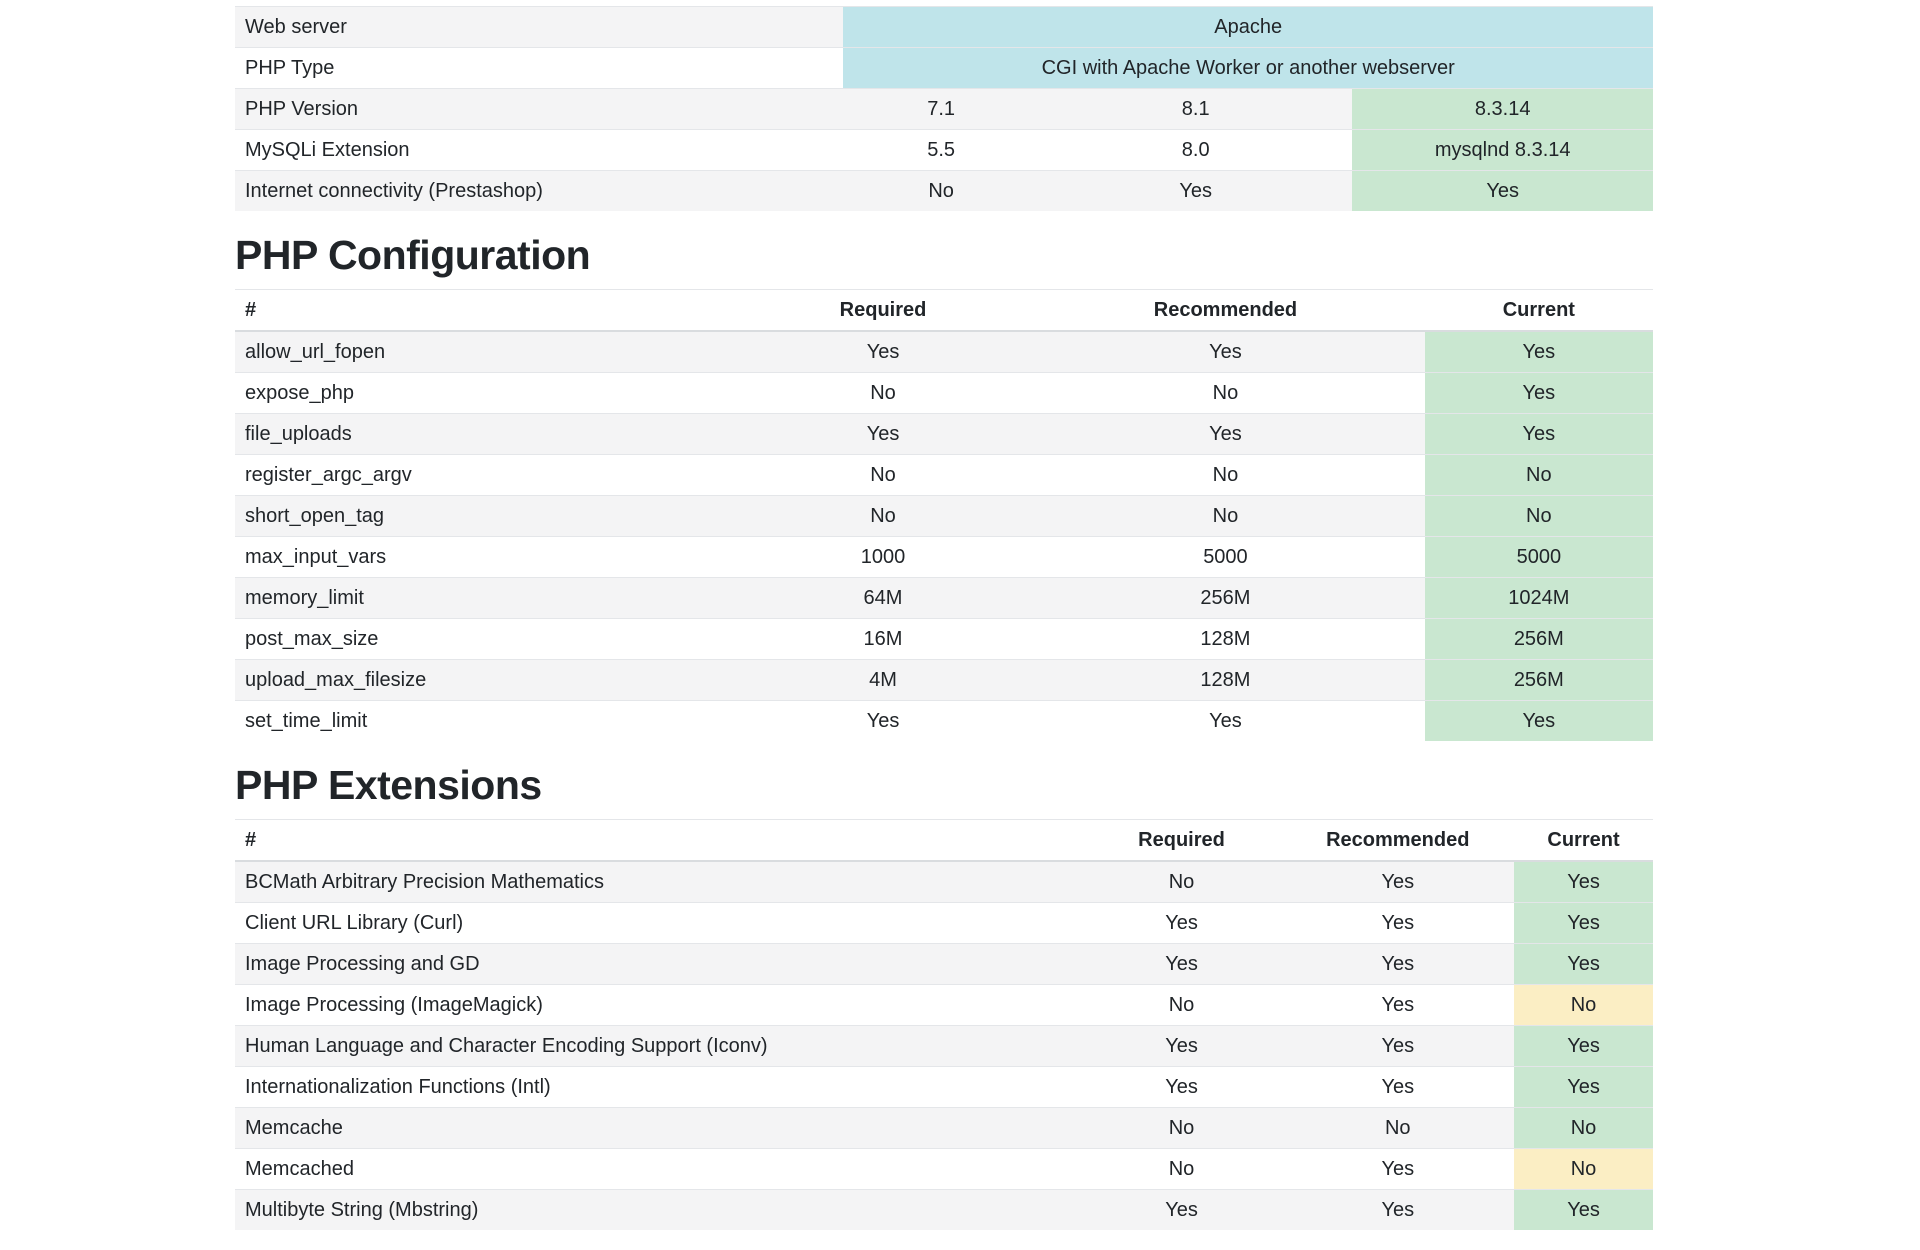 This screenshot has width=1920, height=1250. I want to click on row-label: expose_php, so click(487, 393).